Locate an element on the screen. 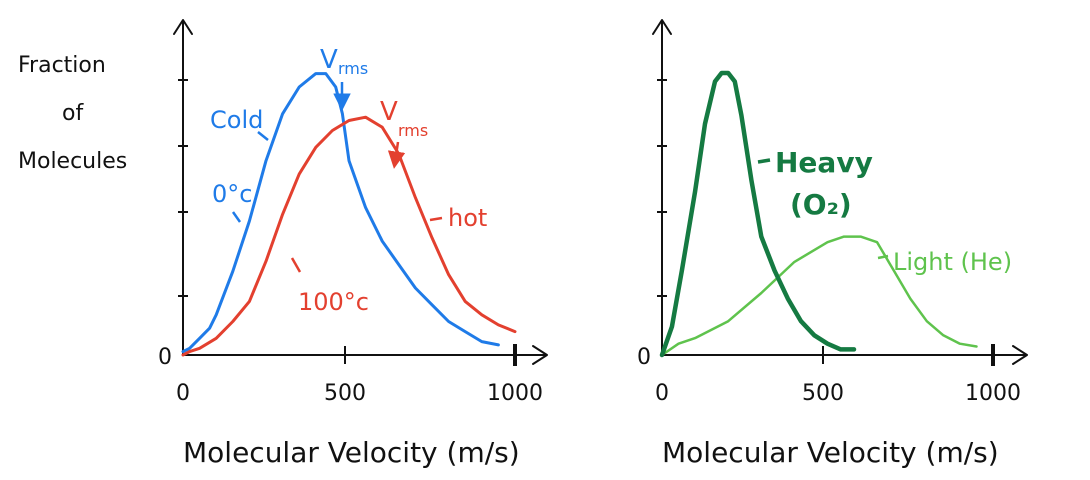  vrms-hot-annotation: V rms is located at coordinates (404, 133).